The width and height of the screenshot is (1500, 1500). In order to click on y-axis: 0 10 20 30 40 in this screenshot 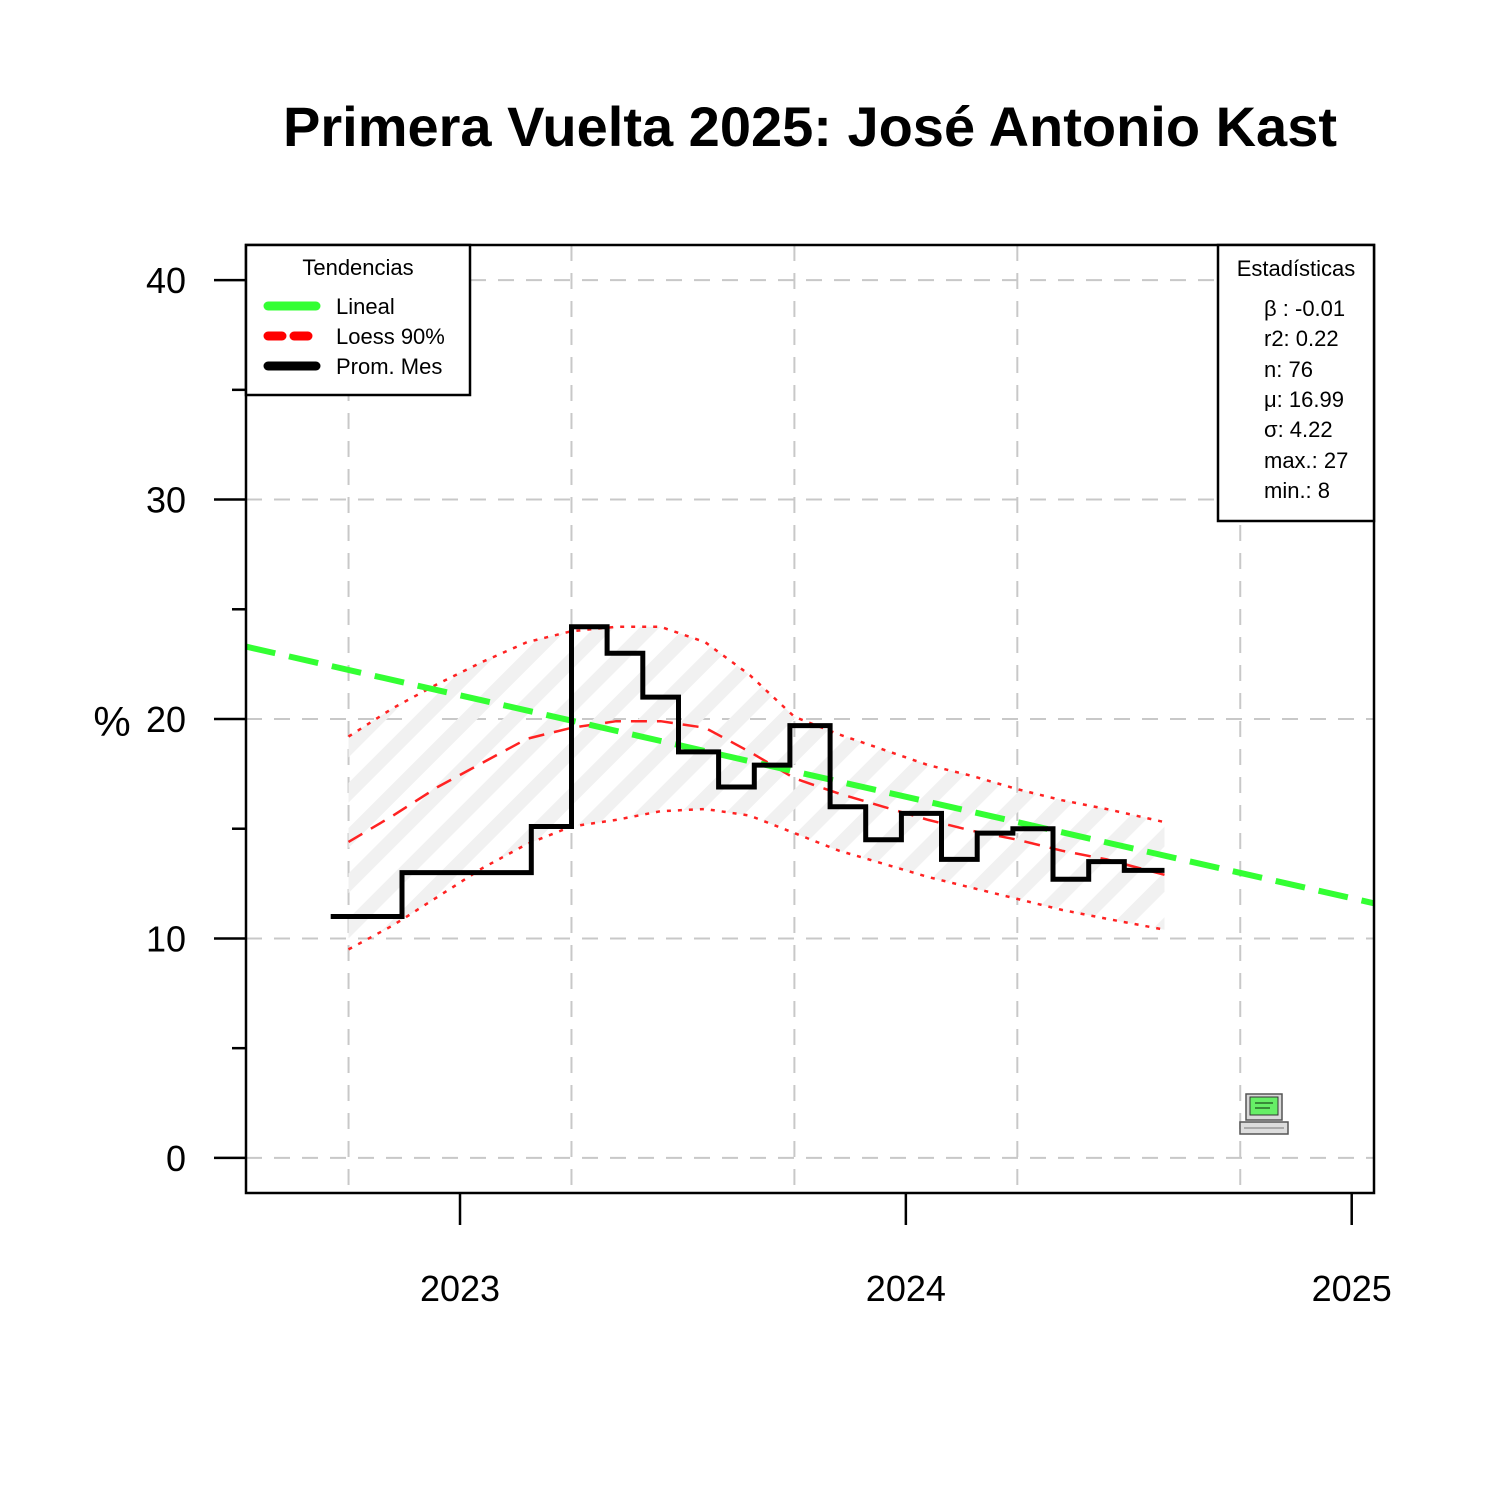, I will do `click(196, 719)`.